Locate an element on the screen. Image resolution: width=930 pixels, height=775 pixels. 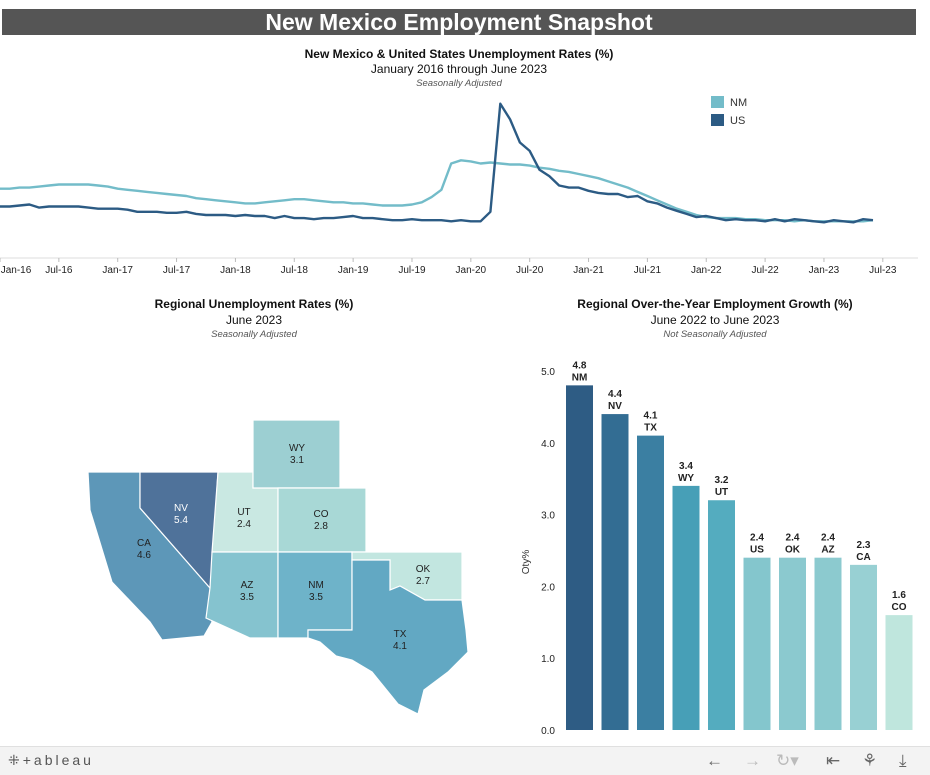
x-tick-label: Jul-20 is located at coordinates (530, 270).